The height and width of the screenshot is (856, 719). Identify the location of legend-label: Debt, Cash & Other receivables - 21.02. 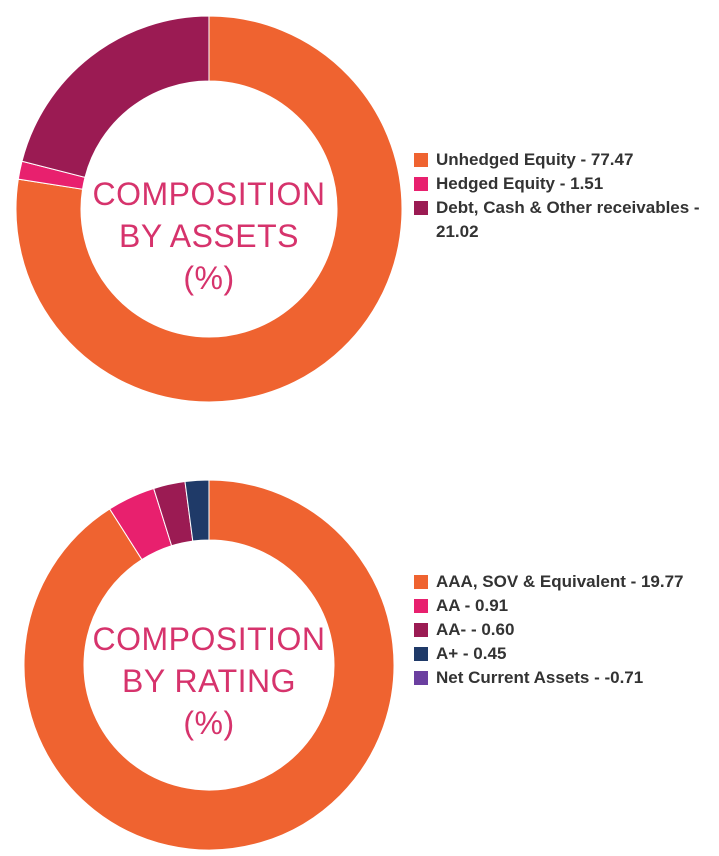
(568, 219).